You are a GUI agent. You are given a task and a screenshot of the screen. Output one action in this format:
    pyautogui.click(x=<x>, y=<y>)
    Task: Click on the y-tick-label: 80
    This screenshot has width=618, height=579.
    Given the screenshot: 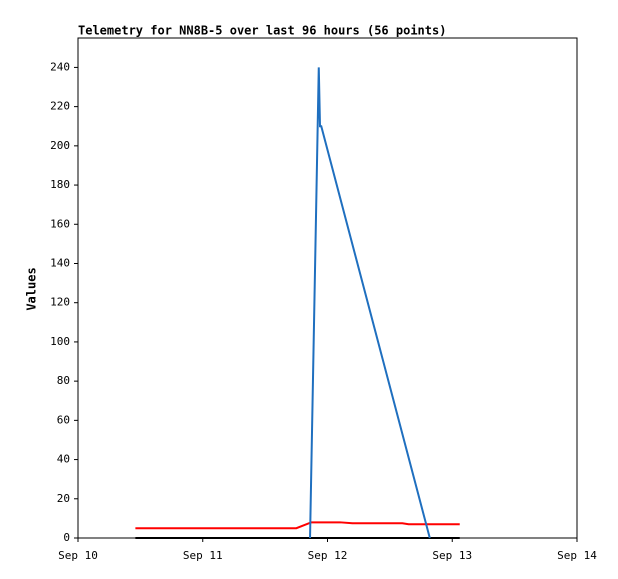 What is the action you would take?
    pyautogui.click(x=63, y=380)
    